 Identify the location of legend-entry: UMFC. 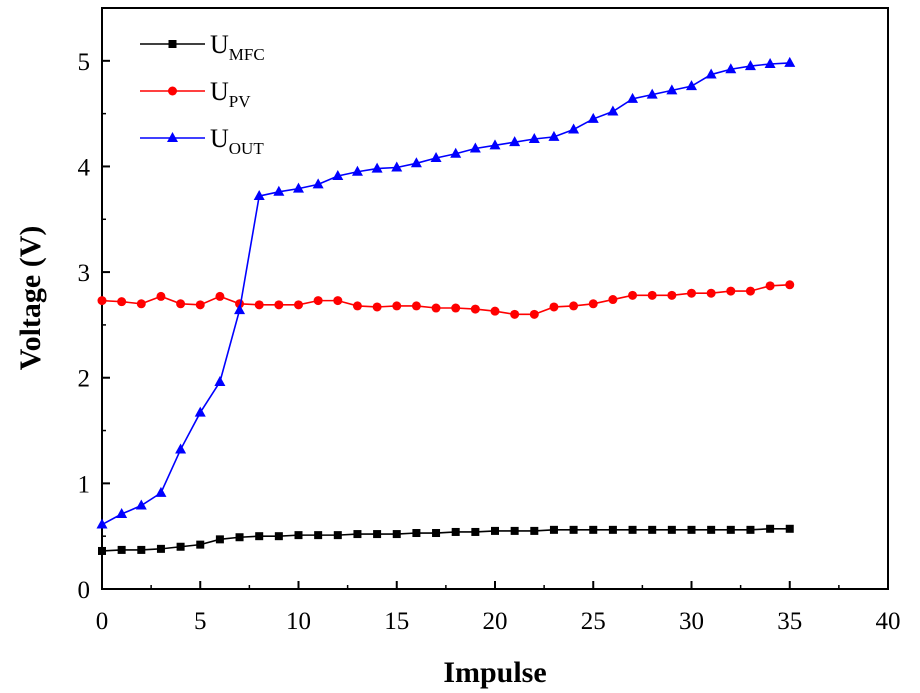
(202, 47).